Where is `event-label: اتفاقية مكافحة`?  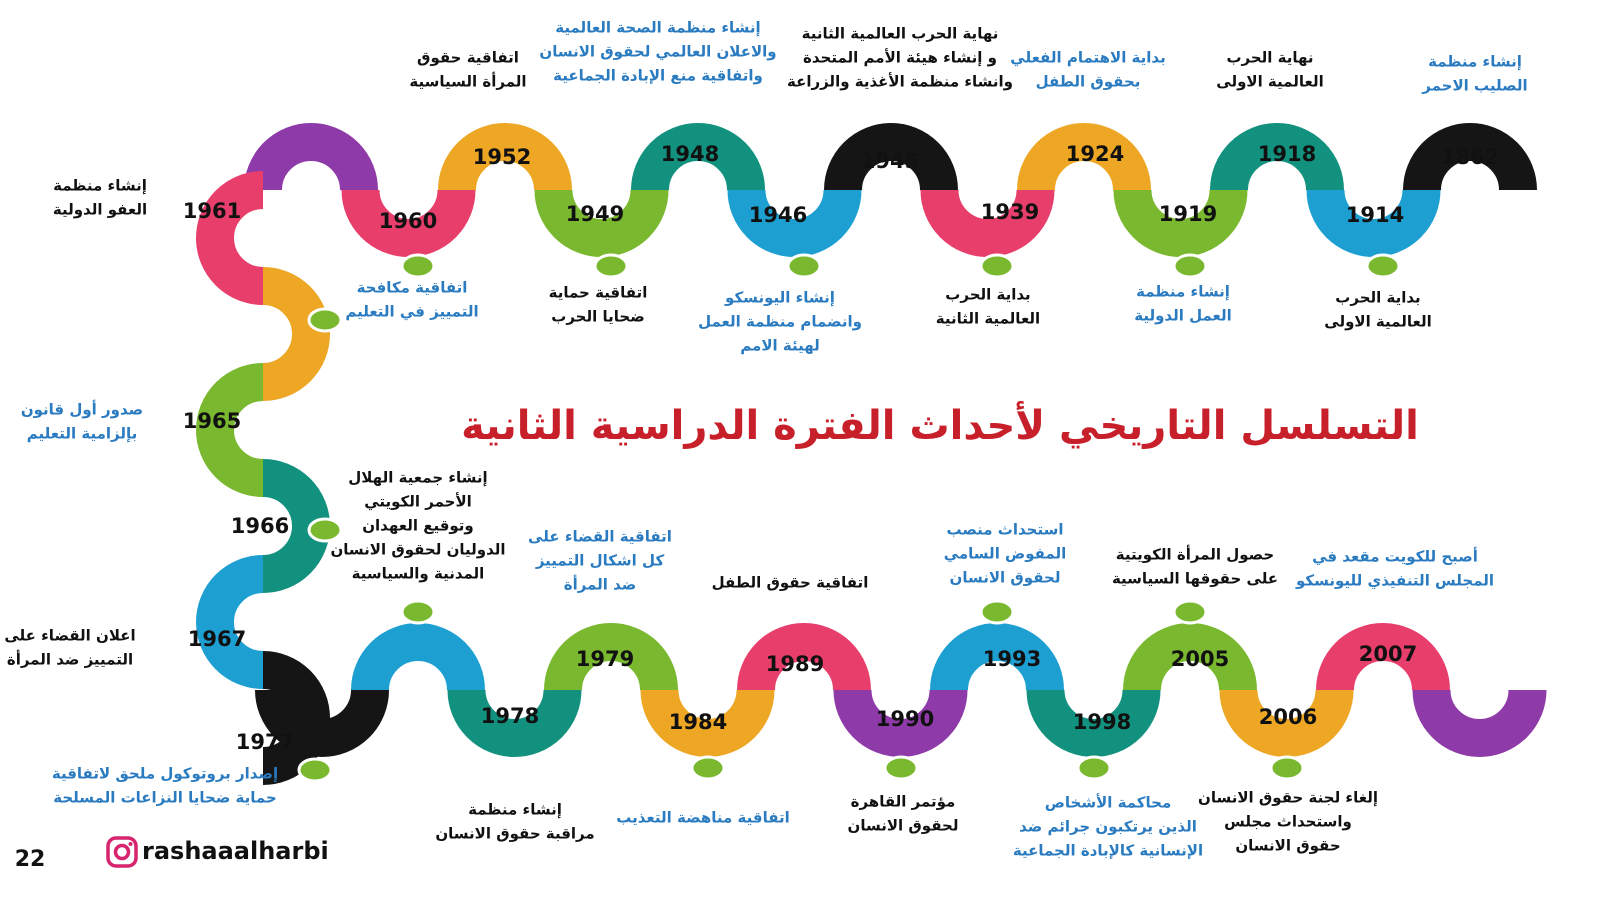
event-label: اتفاقية مكافحة is located at coordinates (412, 288).